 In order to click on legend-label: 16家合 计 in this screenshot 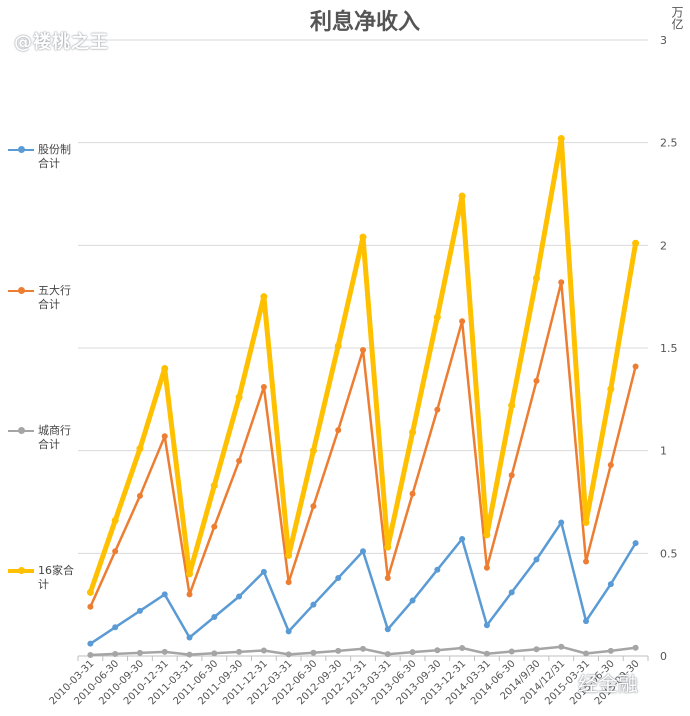, I will do `click(56, 577)`.